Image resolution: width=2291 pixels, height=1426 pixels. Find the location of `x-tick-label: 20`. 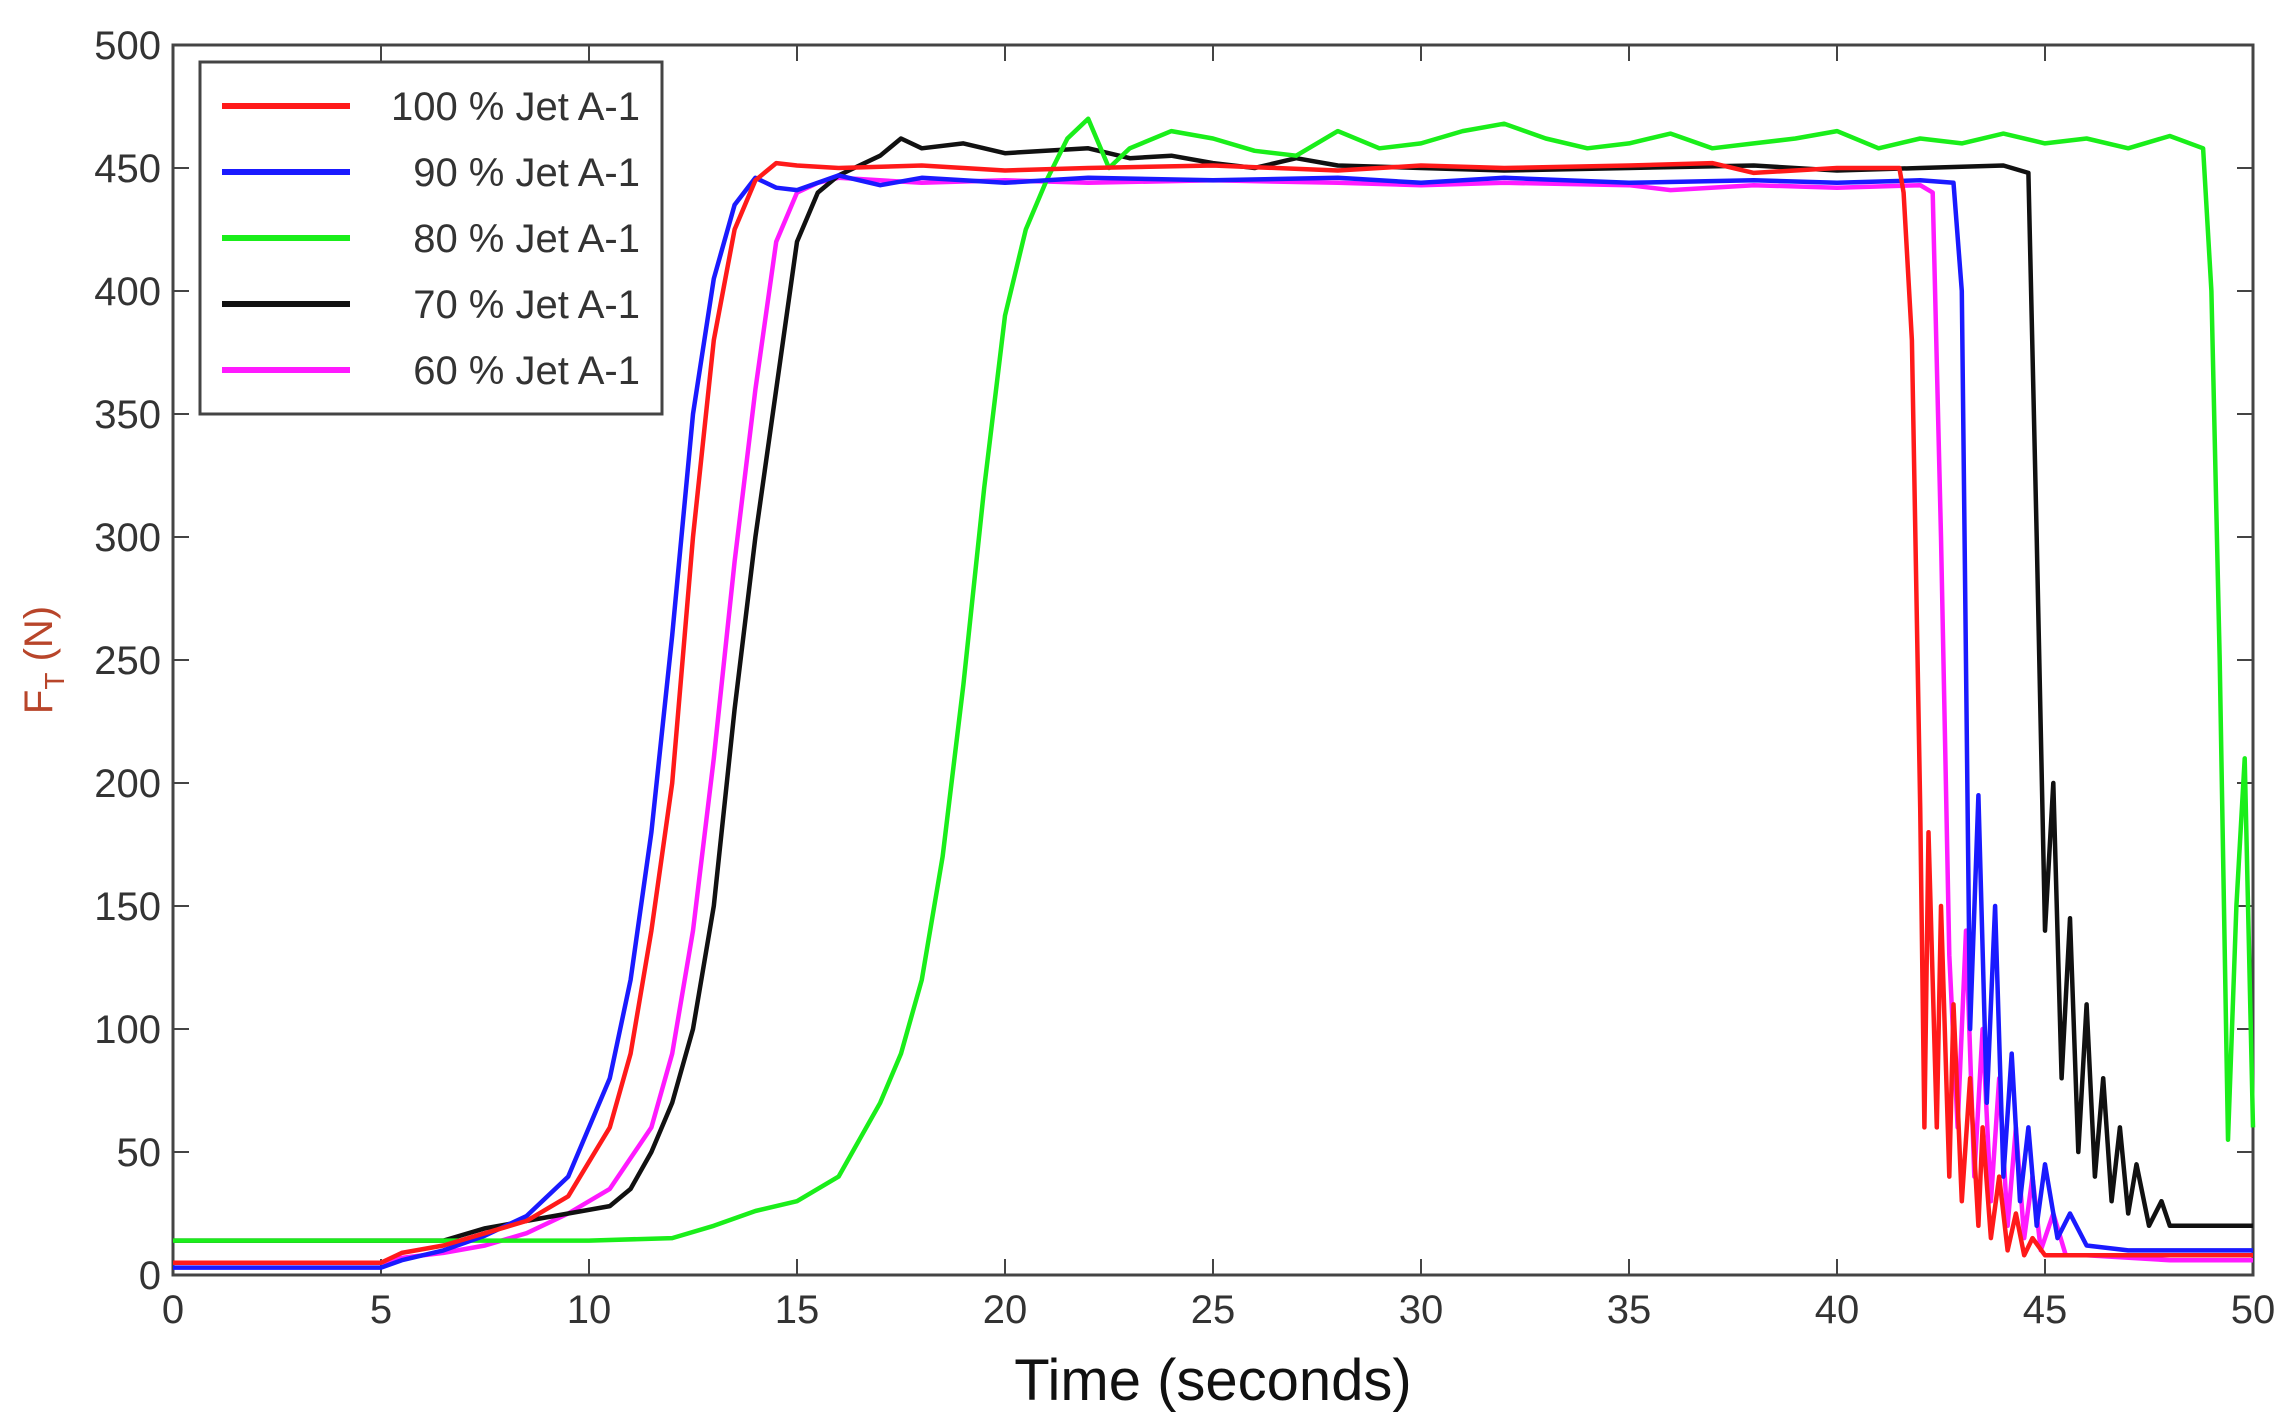

x-tick-label: 20 is located at coordinates (1005, 1310).